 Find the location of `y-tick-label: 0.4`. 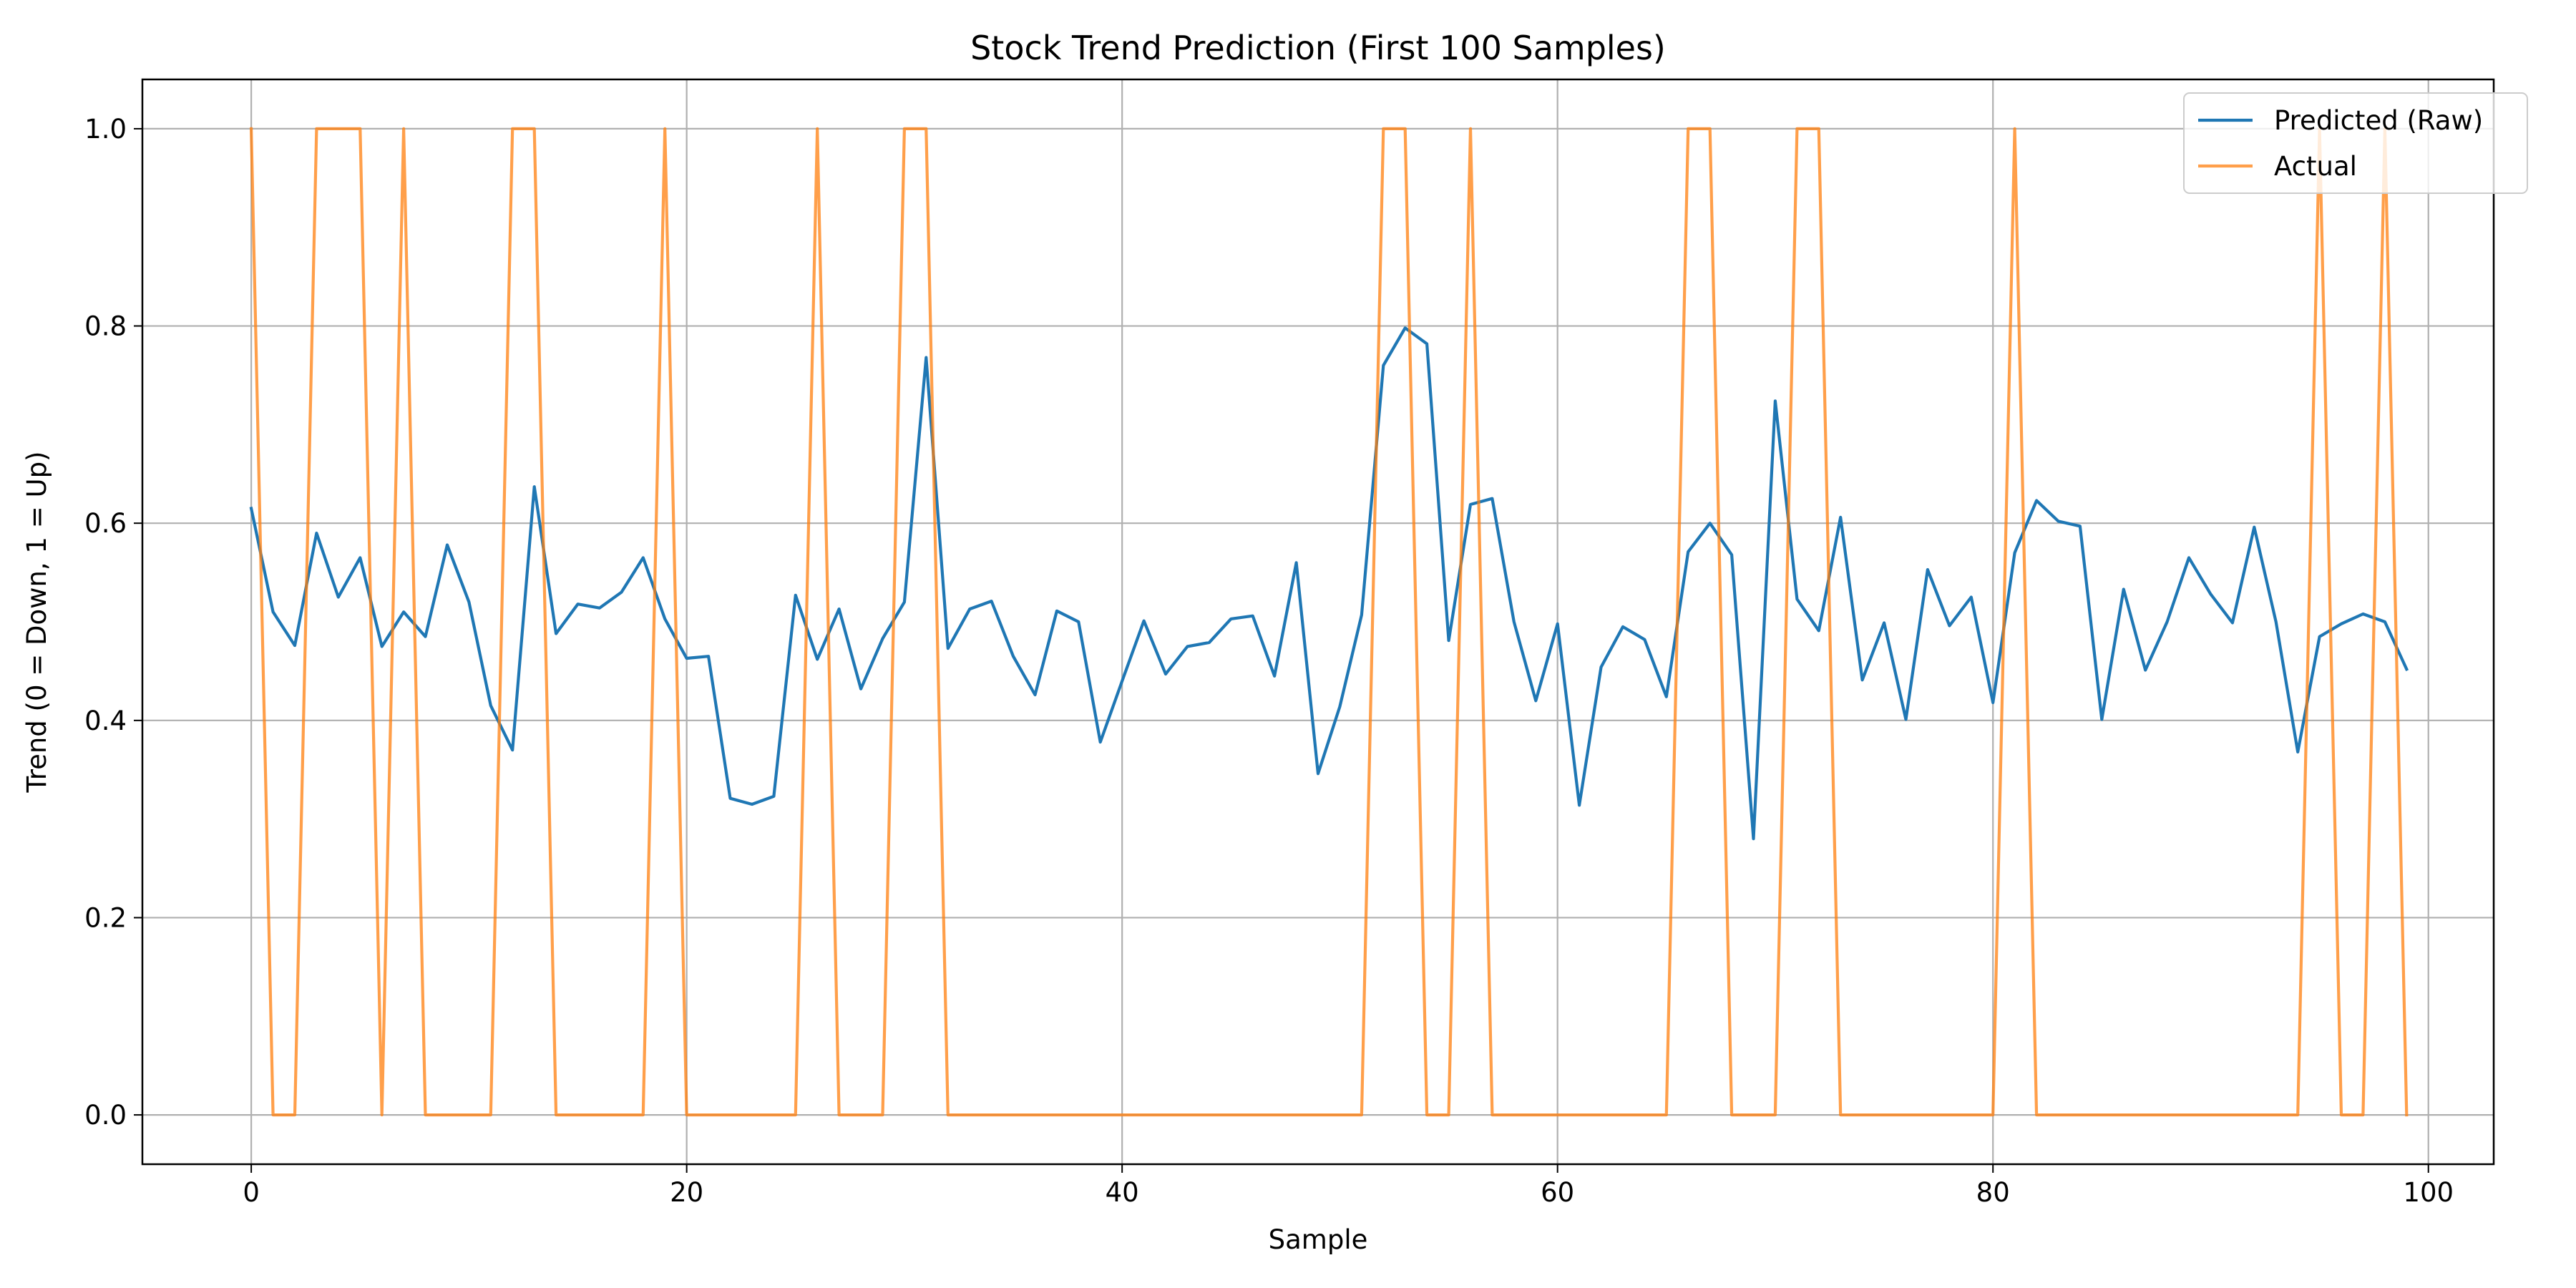

y-tick-label: 0.4 is located at coordinates (105, 721).